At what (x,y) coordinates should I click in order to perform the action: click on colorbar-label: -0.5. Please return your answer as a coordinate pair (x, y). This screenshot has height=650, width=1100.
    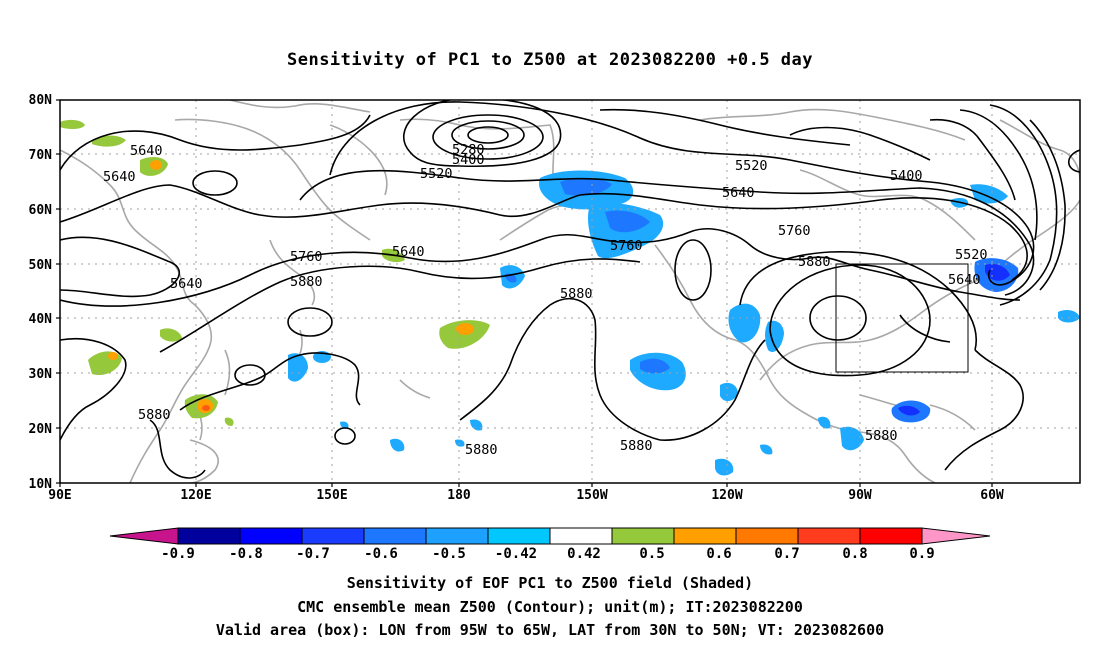
    Looking at the image, I should click on (449, 554).